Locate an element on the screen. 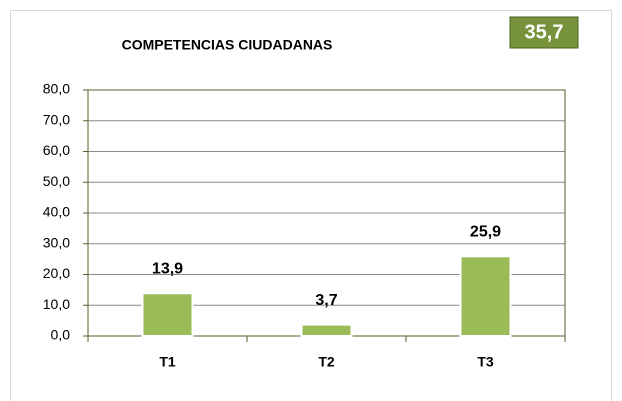 The width and height of the screenshot is (622, 401). y-tick-label: 10,0 is located at coordinates (56, 304).